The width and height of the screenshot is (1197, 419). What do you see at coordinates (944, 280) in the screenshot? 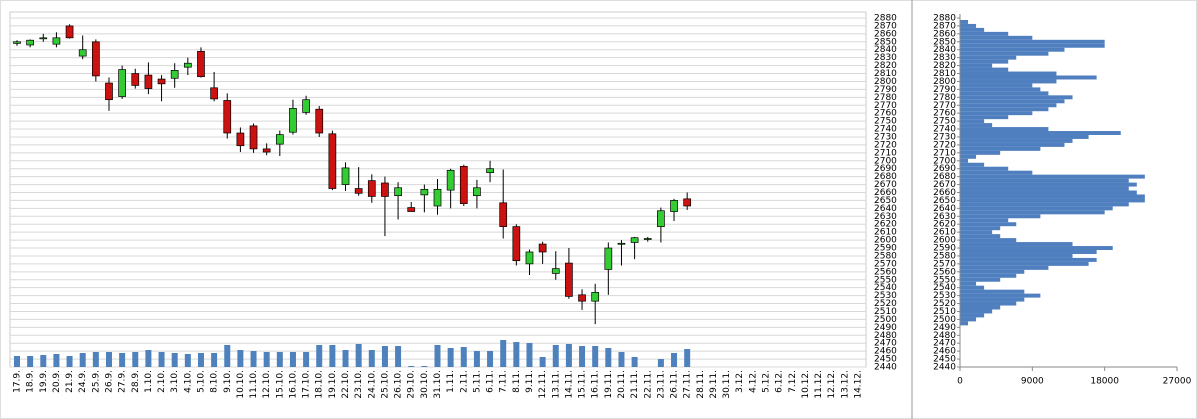
I see `y-tick-label: 2550` at bounding box center [944, 280].